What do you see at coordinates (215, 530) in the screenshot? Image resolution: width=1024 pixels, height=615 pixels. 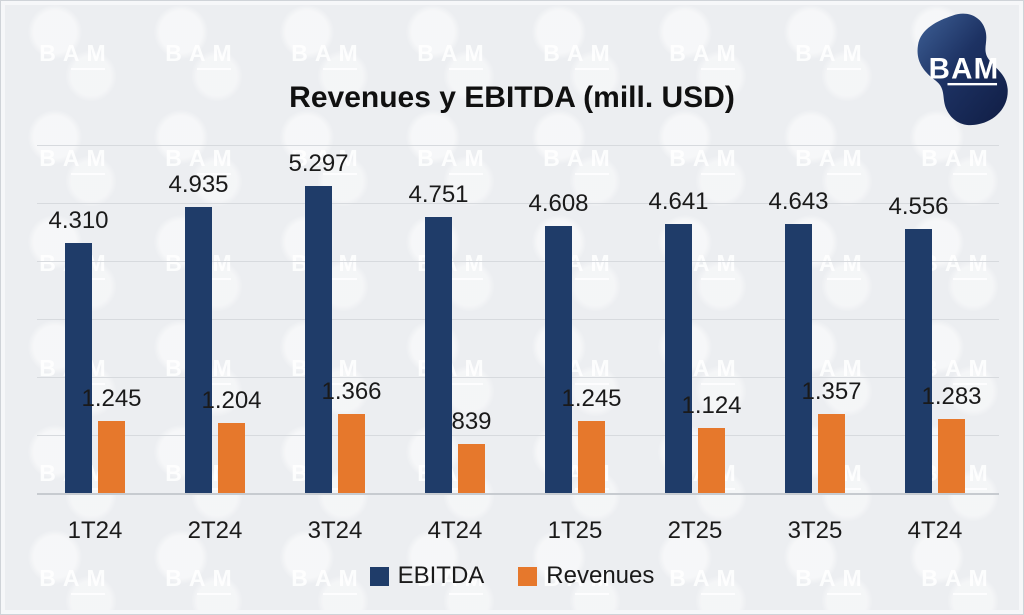 I see `x-axis-label: 2T24` at bounding box center [215, 530].